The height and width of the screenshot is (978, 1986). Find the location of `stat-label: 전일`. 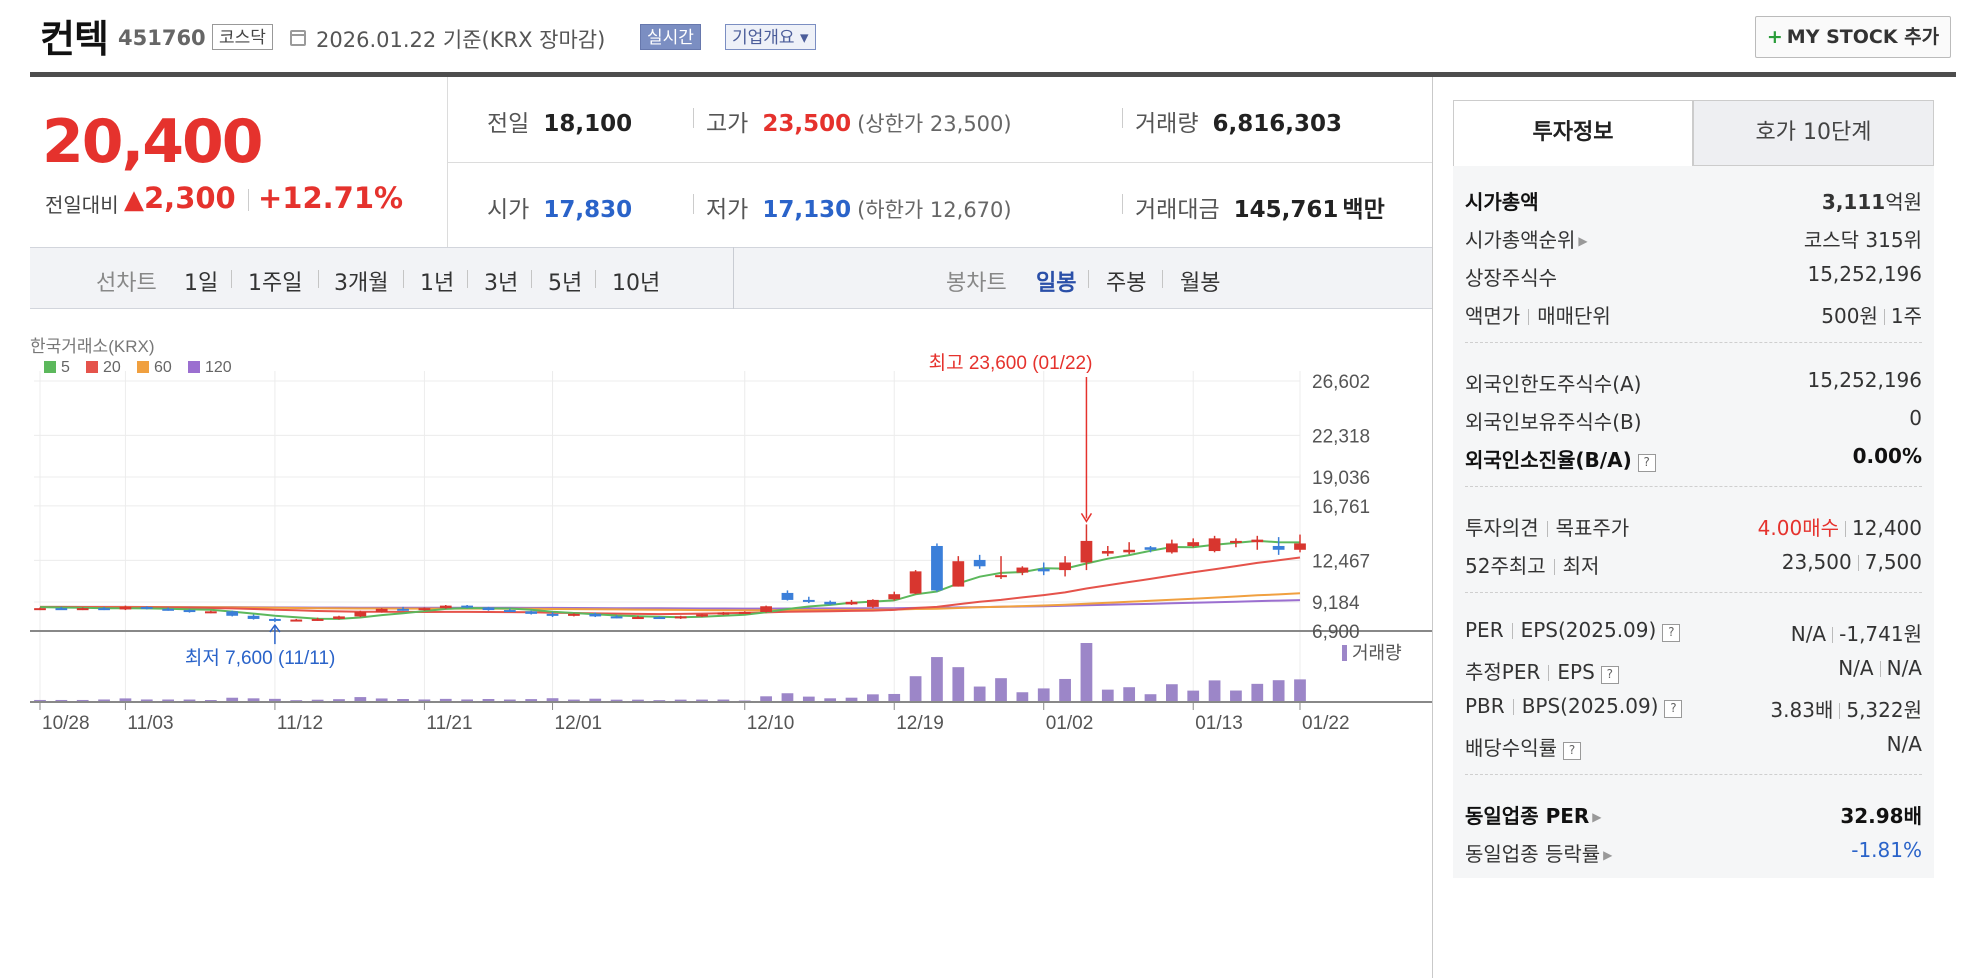

stat-label: 전일 is located at coordinates (508, 124).